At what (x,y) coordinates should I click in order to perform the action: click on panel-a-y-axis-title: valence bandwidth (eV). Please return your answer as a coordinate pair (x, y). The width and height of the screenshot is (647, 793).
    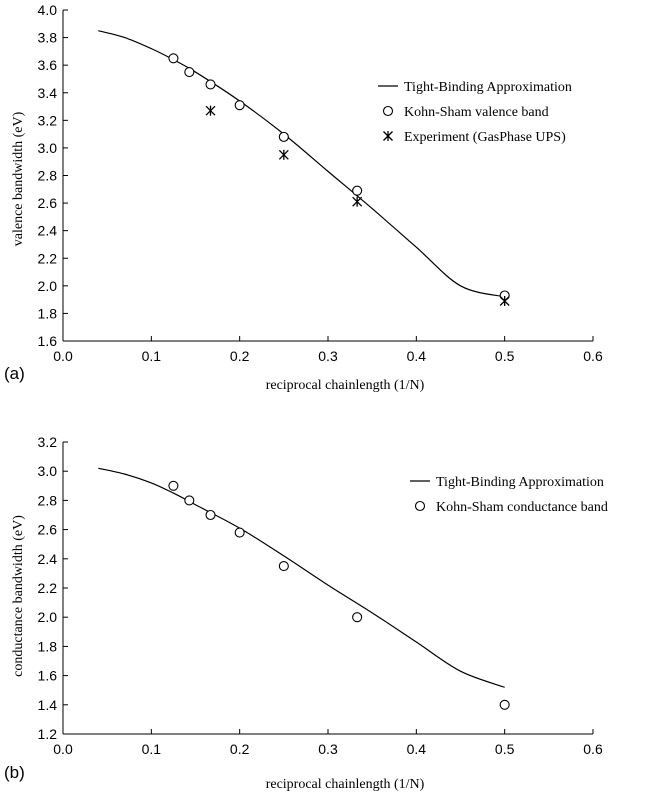
    Looking at the image, I should click on (18, 178).